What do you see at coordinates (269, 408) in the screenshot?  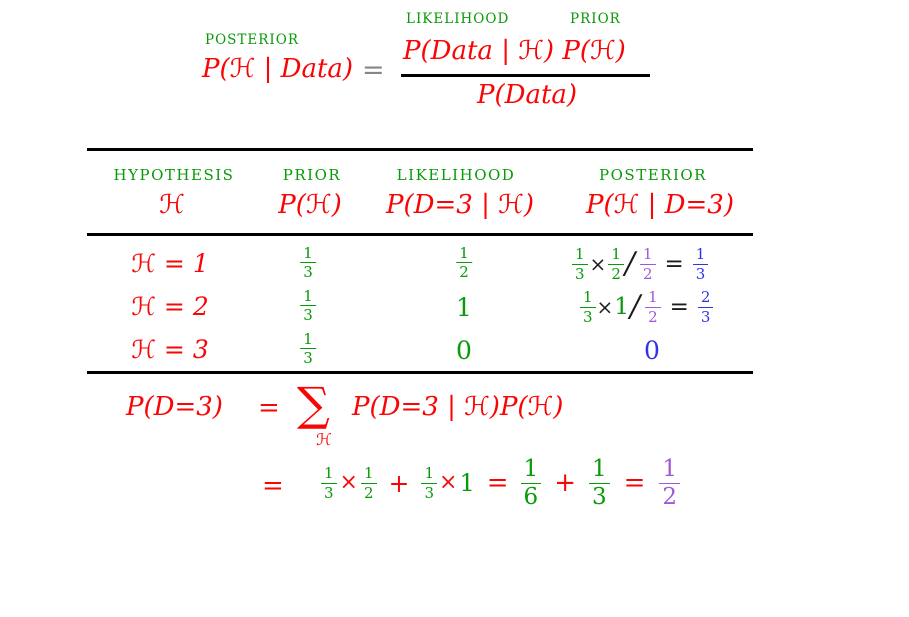 I see `marginal-equals-1: =` at bounding box center [269, 408].